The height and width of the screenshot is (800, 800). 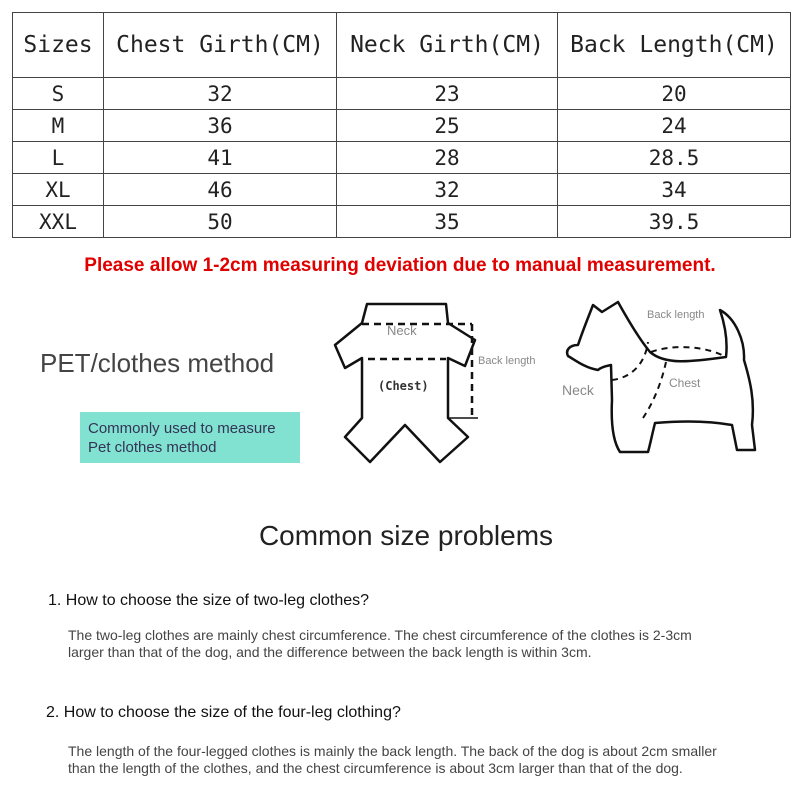 What do you see at coordinates (630, 361) in the screenshot?
I see `neck-line` at bounding box center [630, 361].